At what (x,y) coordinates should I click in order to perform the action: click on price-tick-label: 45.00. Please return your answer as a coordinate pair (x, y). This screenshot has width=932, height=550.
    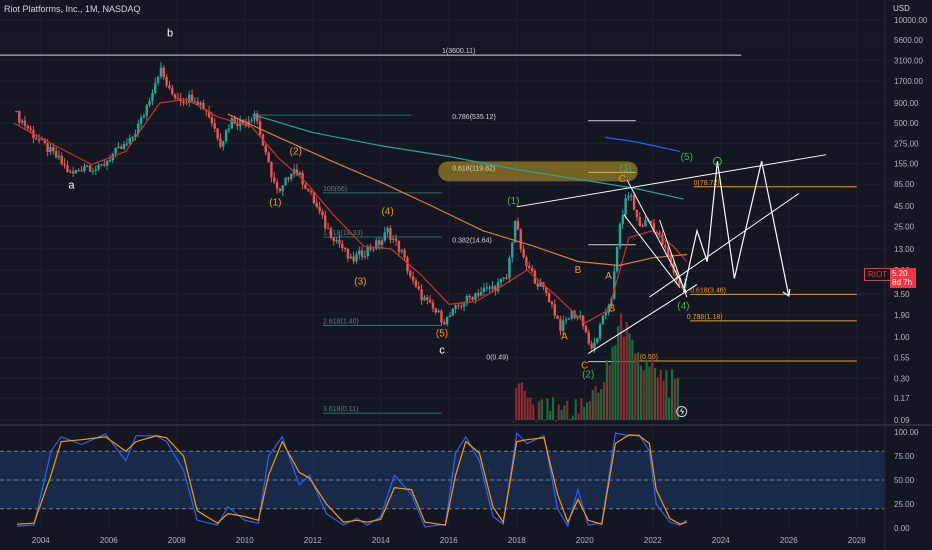
    Looking at the image, I should click on (904, 206).